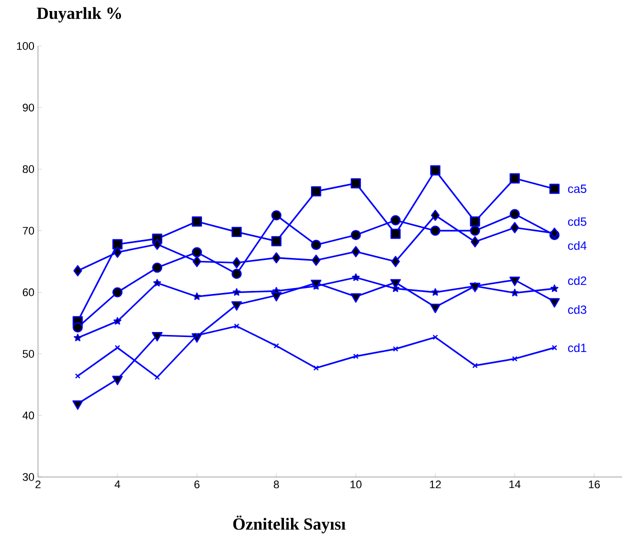 Image resolution: width=627 pixels, height=556 pixels. Describe the element at coordinates (28, 292) in the screenshot. I see `y-tick-label: 60` at that location.